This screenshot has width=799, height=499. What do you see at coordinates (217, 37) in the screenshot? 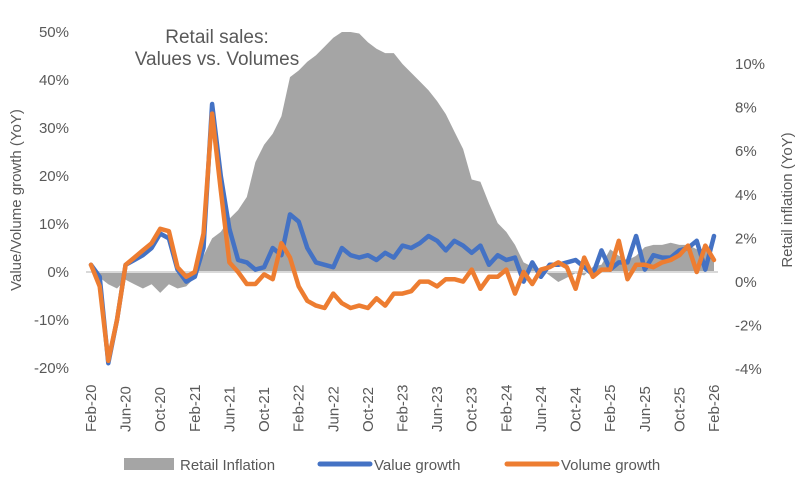
I see `chart-title-line-1: Retail sales:` at bounding box center [217, 37].